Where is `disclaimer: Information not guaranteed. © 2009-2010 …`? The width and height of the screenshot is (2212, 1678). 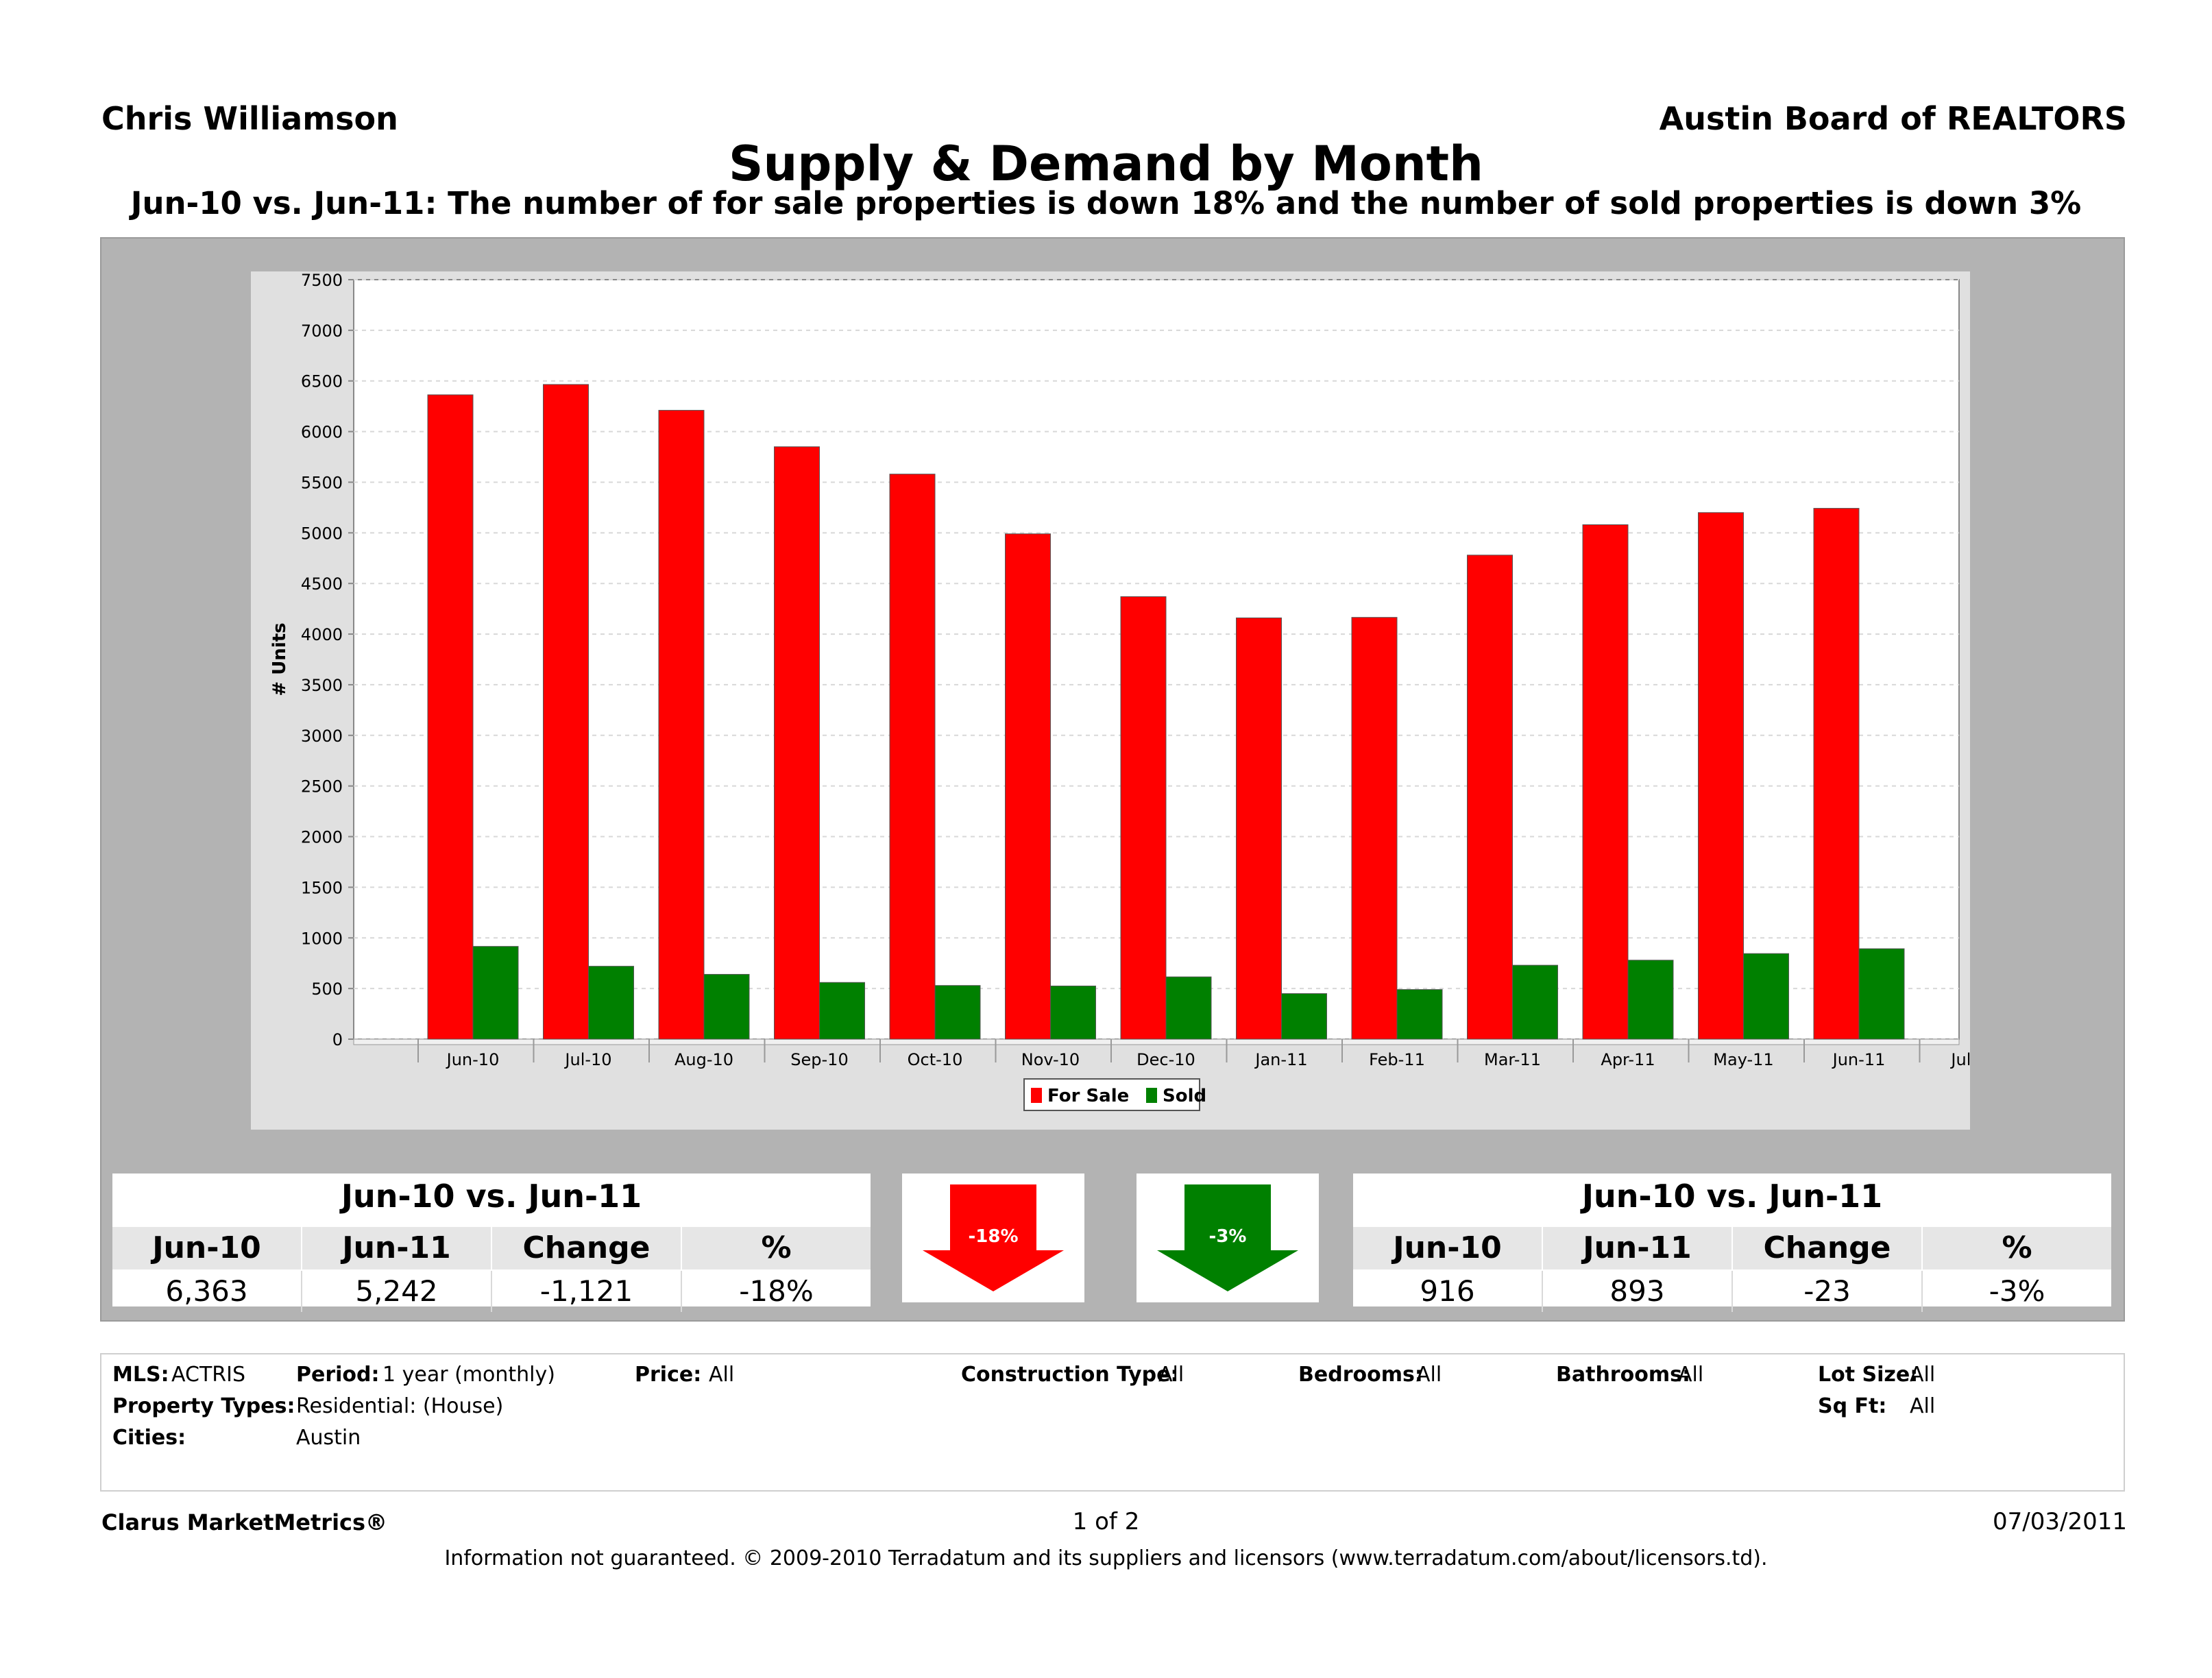
disclaimer: Information not guaranteed. © 2009-2010 … is located at coordinates (1106, 1558).